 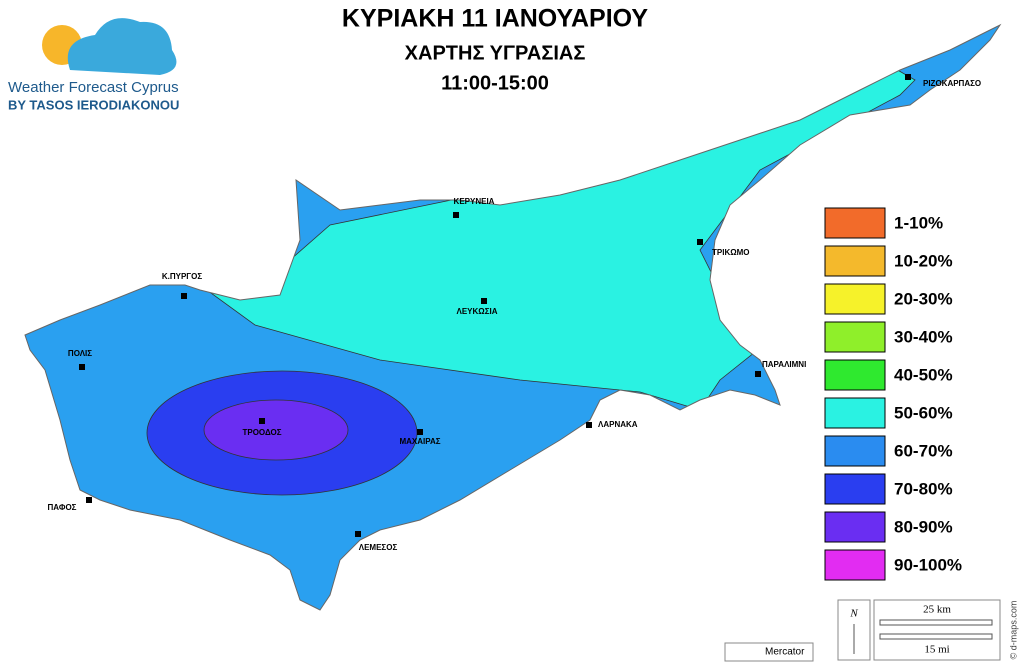 I want to click on city-label: ΤΡΙΚΩΜΟ, so click(x=731, y=252).